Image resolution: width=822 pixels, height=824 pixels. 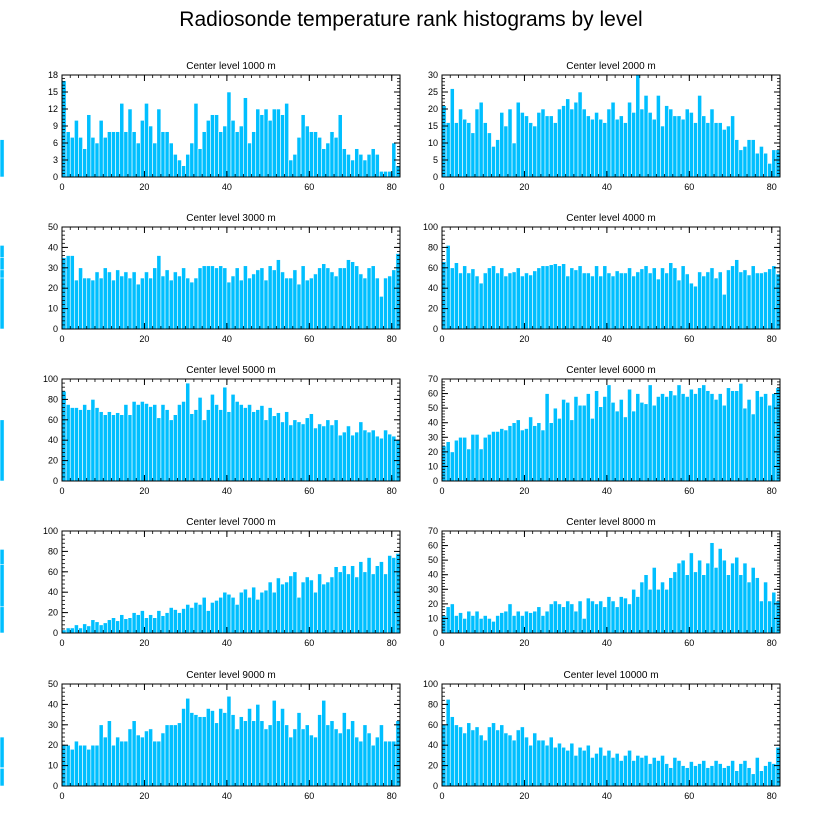 I want to click on y-tick-label: 100, so click(x=50, y=531).